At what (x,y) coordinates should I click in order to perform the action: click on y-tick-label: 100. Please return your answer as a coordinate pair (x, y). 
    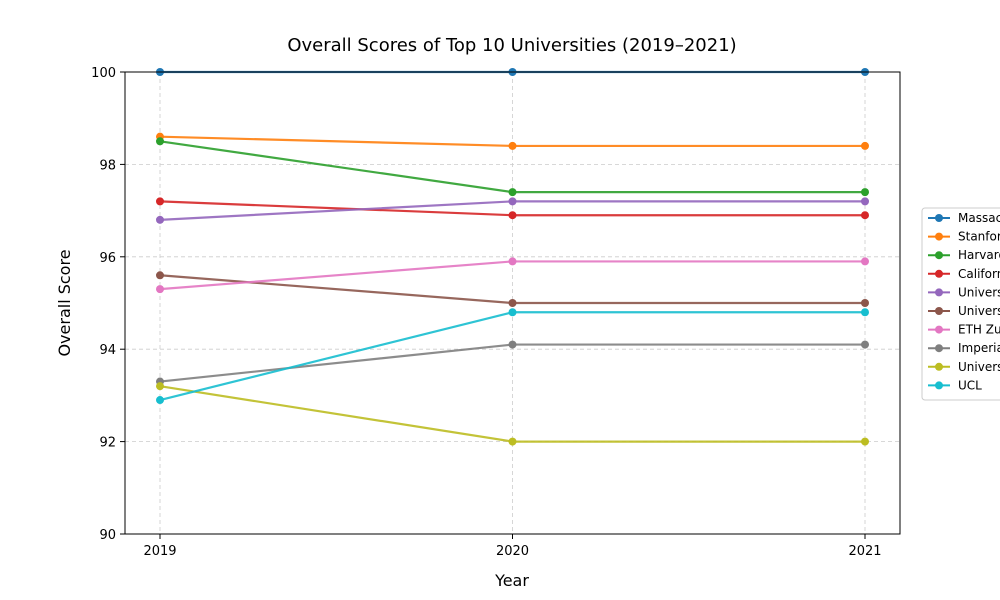
    Looking at the image, I should click on (103, 73).